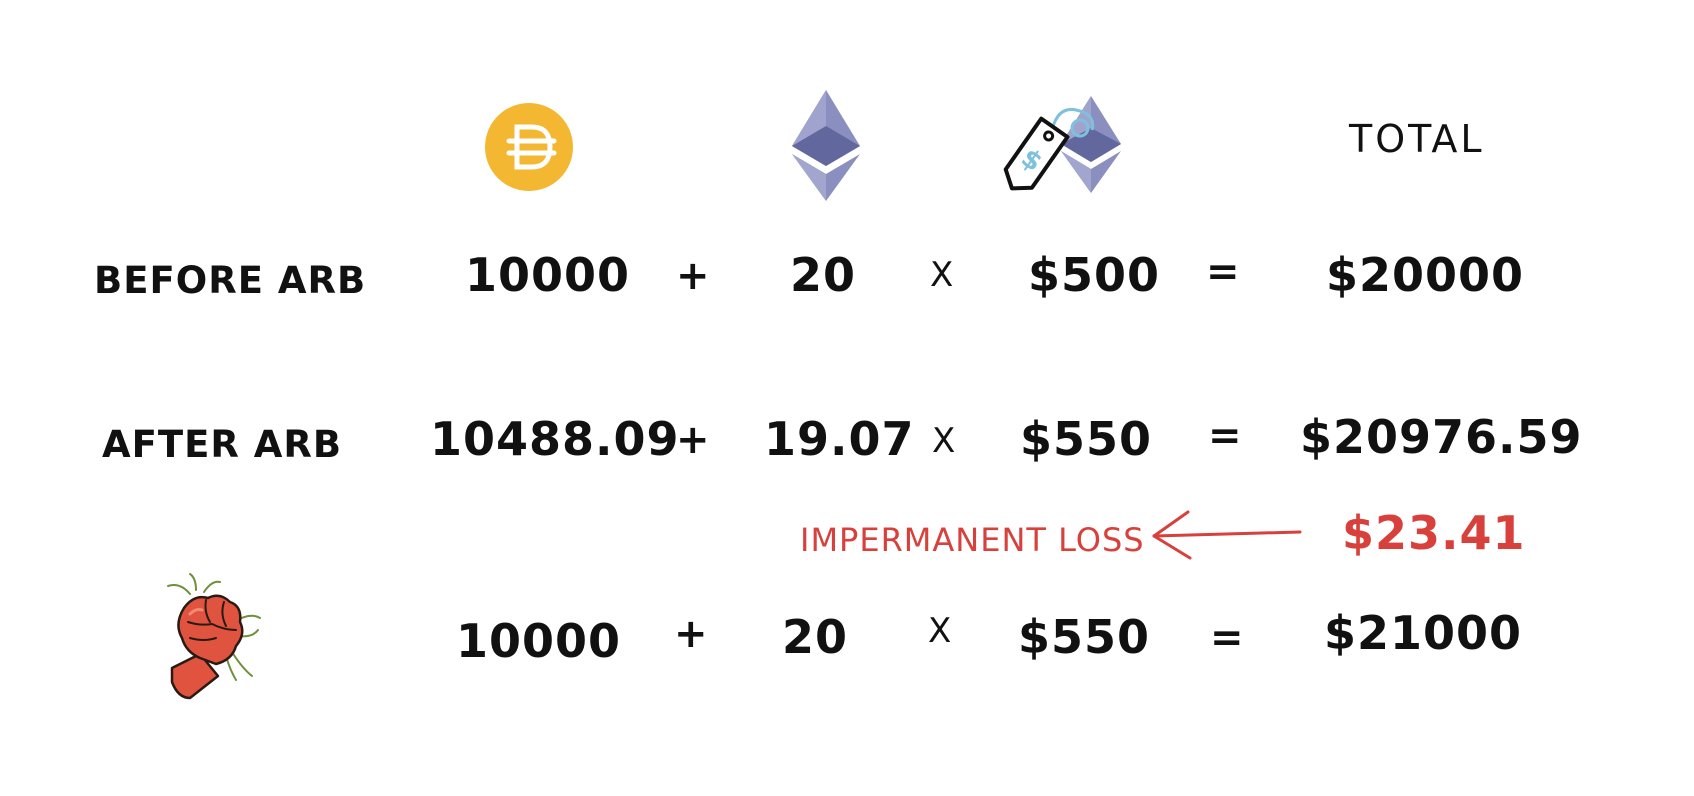 The height and width of the screenshot is (796, 1694). I want to click on total-value: $20976.59, so click(1441, 437).